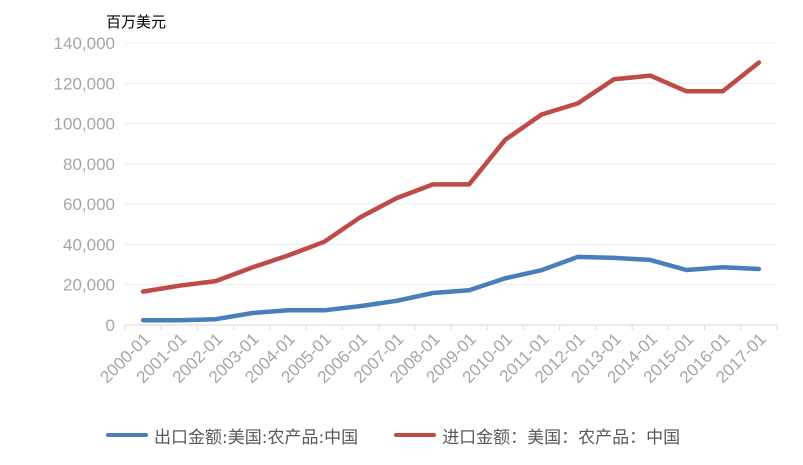 The width and height of the screenshot is (803, 465). Describe the element at coordinates (84, 124) in the screenshot. I see `y-tick-label: 100,000` at that location.